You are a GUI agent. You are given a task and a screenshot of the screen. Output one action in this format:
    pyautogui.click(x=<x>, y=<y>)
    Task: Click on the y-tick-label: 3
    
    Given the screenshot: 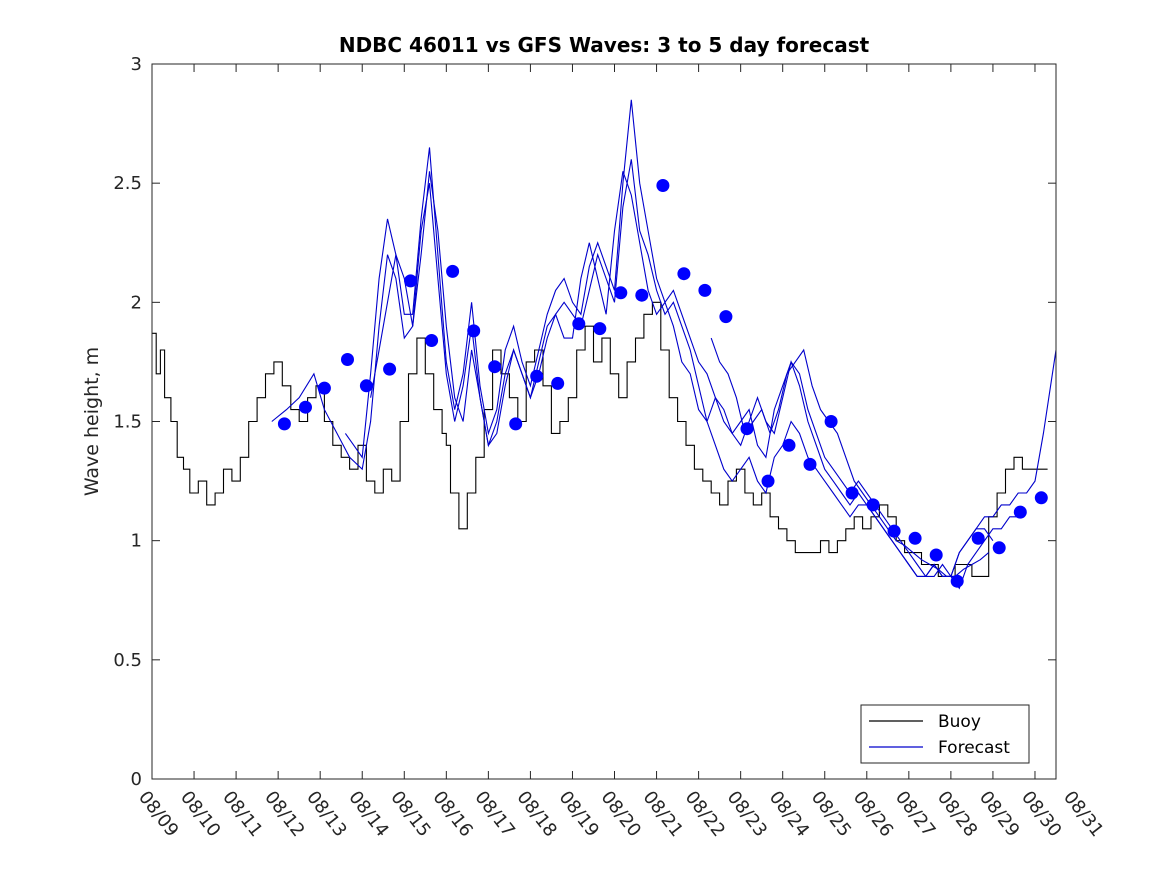 What is the action you would take?
    pyautogui.click(x=136, y=64)
    